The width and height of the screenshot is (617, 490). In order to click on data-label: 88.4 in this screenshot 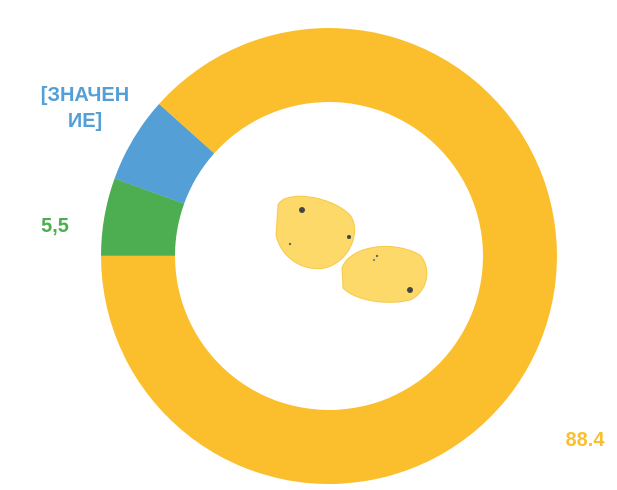, I will do `click(585, 440)`.